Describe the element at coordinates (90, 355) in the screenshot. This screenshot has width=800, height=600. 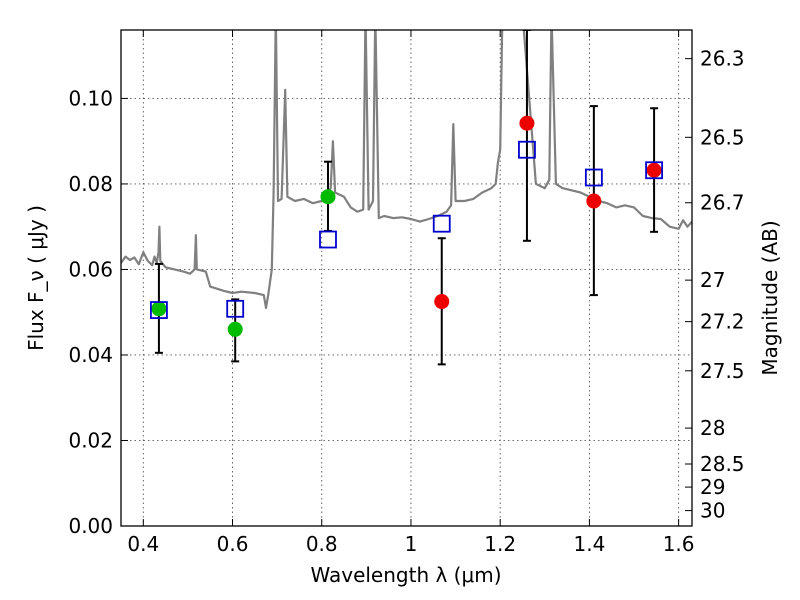
I see `y-tick-label: 0.04` at that location.